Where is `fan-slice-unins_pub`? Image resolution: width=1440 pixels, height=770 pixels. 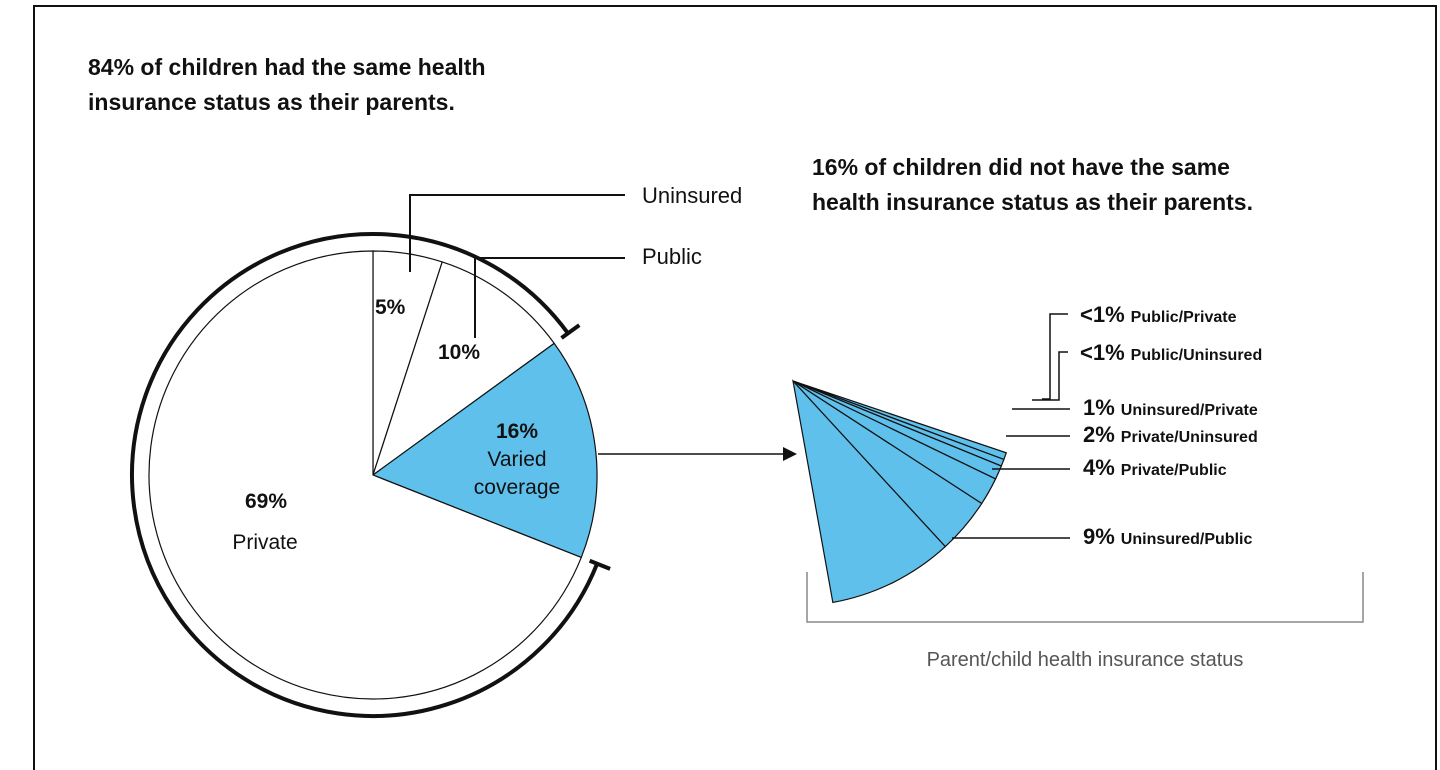 fan-slice-unins_pub is located at coordinates (869, 491).